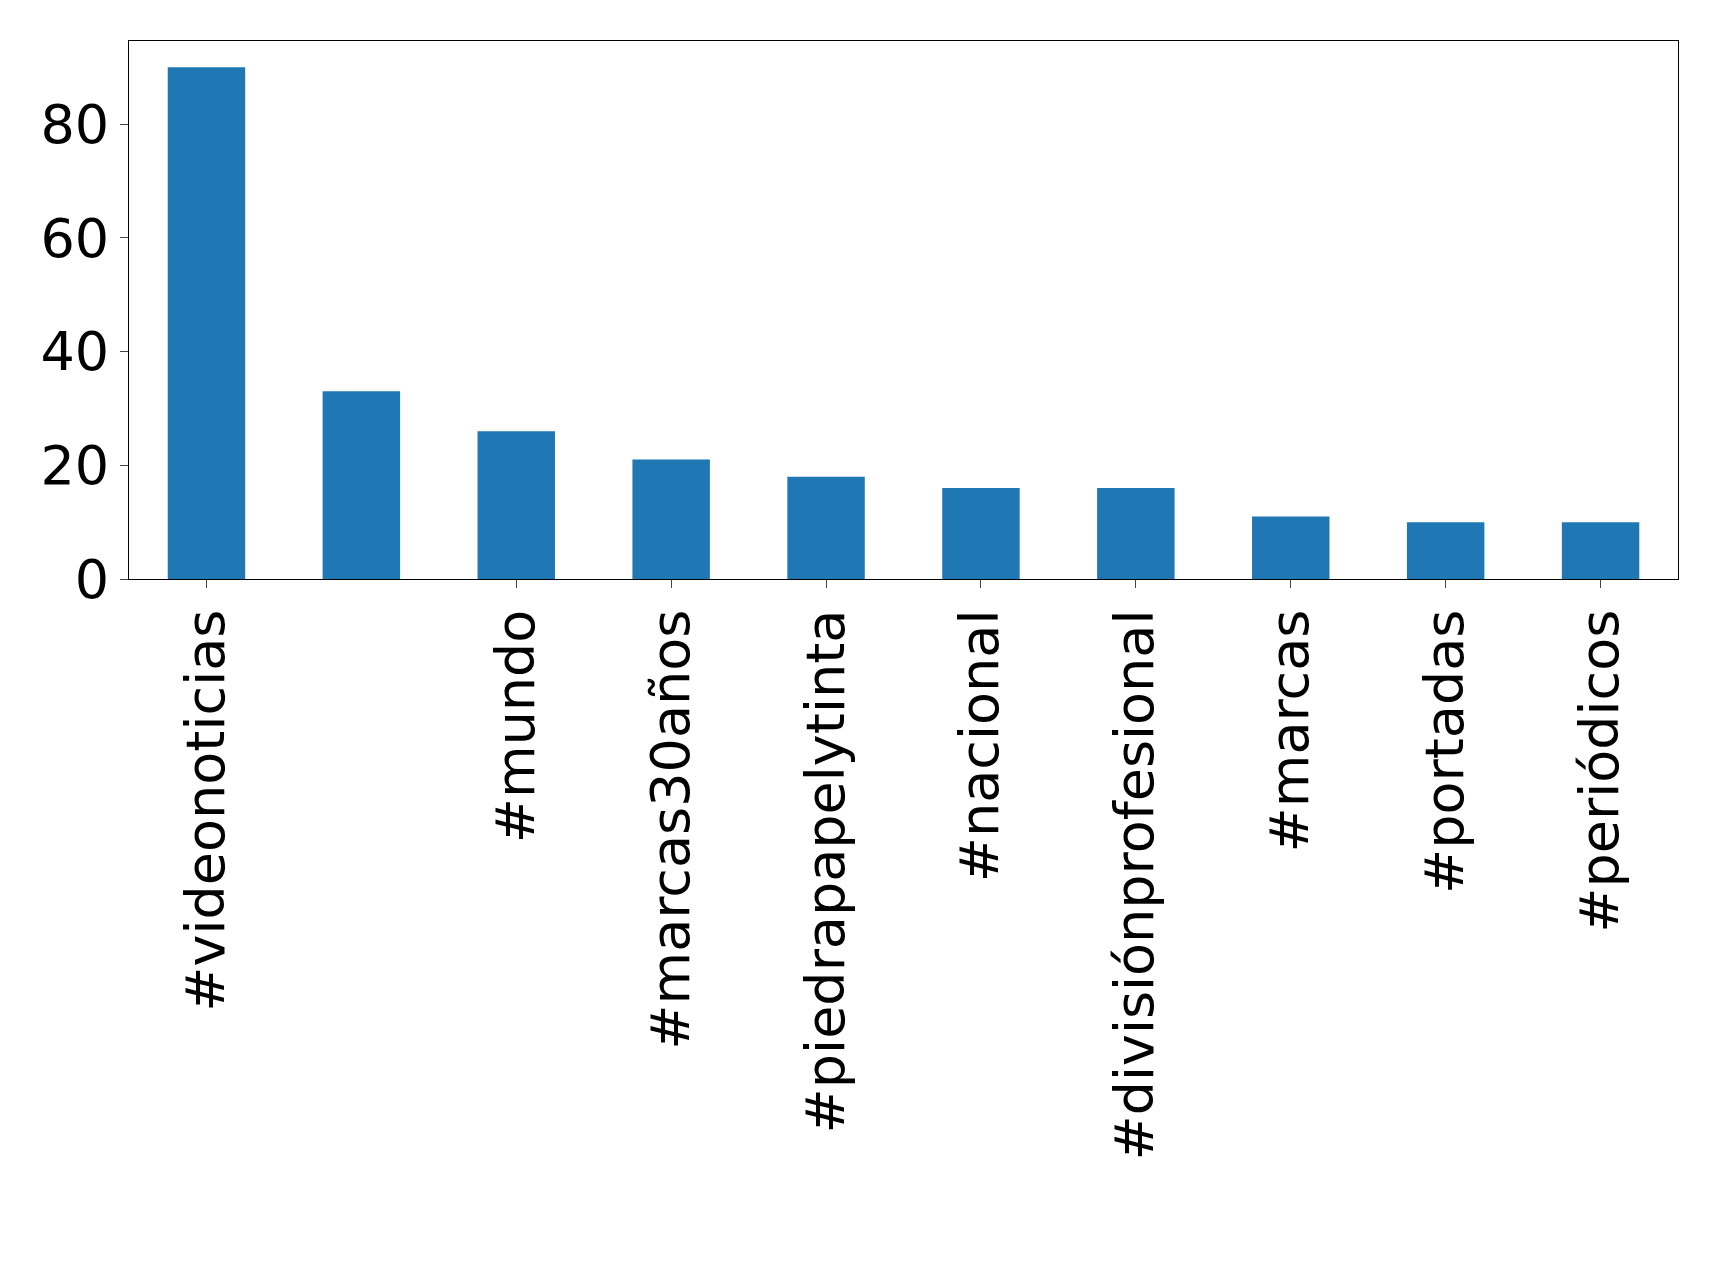 Image resolution: width=1719 pixels, height=1266 pixels. I want to click on y-tick-label: 60, so click(75, 238).